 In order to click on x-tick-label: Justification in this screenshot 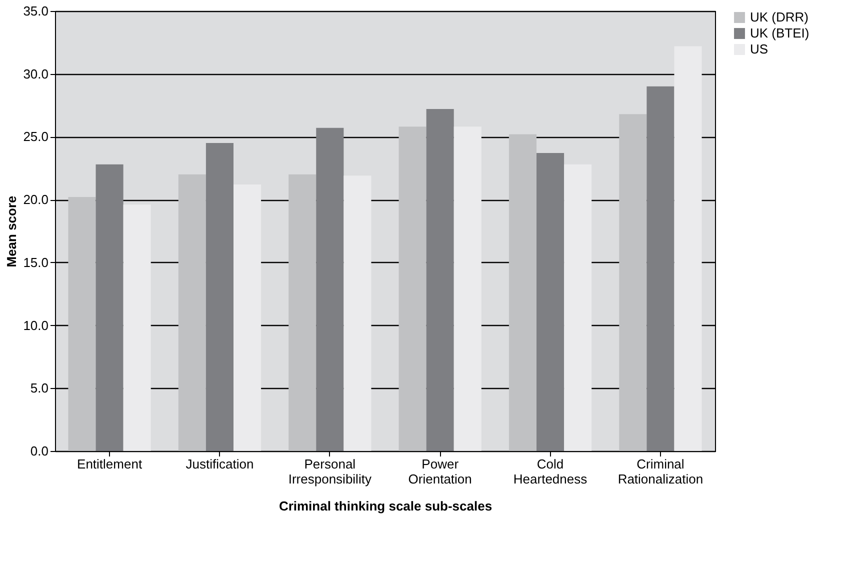, I will do `click(220, 464)`.